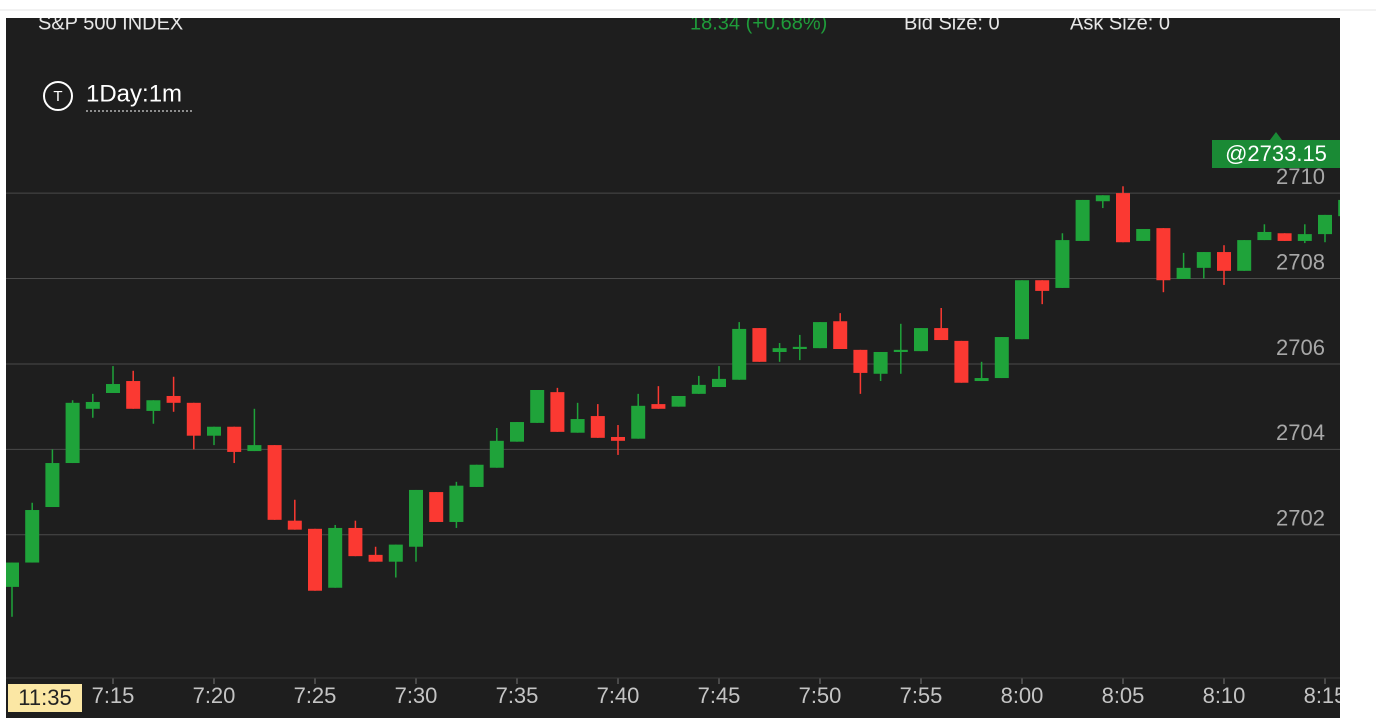  I want to click on y-tick-label: 2708, so click(1300, 261).